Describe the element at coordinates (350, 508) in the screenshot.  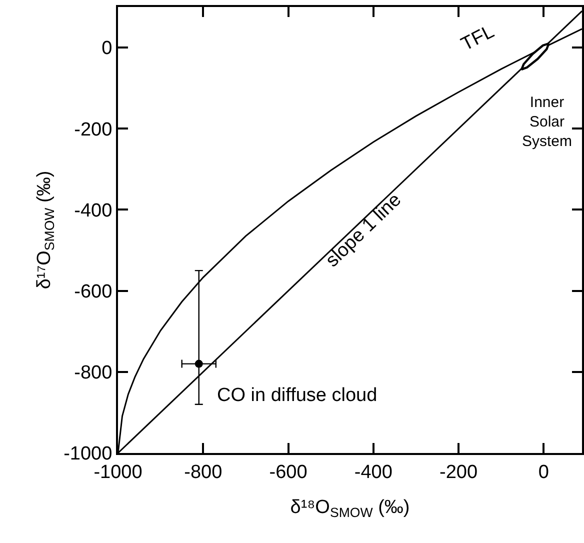
I see `x-axis-title: δ¹⁸O$_{SMOW}$ (‰)` at that location.